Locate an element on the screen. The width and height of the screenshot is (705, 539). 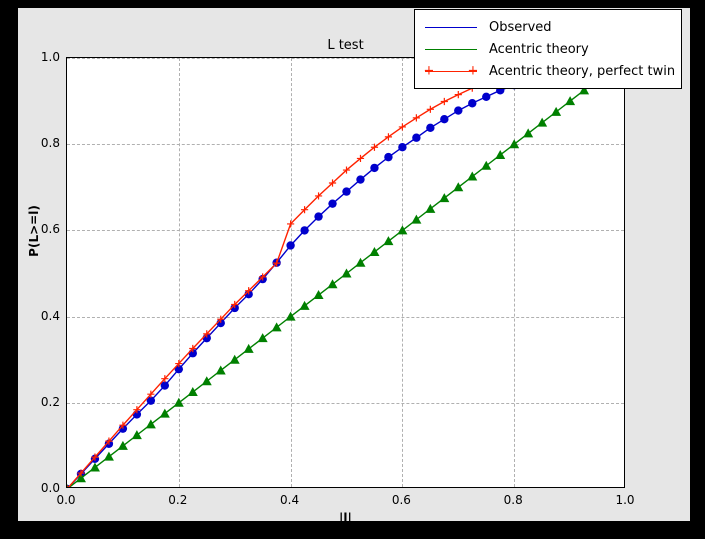
x-tick-label: 0.8 is located at coordinates (513, 500).